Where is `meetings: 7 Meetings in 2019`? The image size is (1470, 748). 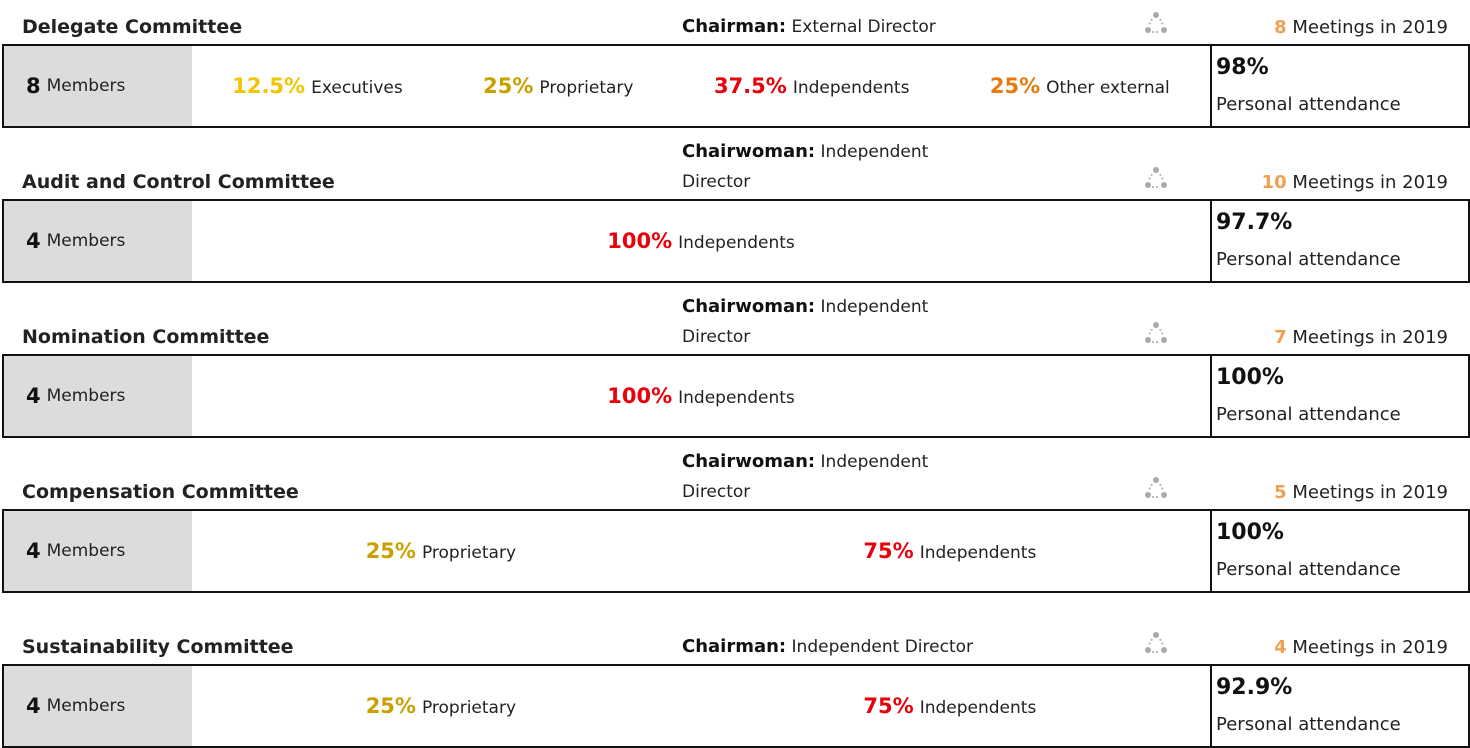
meetings: 7 Meetings in 2019 is located at coordinates (1361, 337).